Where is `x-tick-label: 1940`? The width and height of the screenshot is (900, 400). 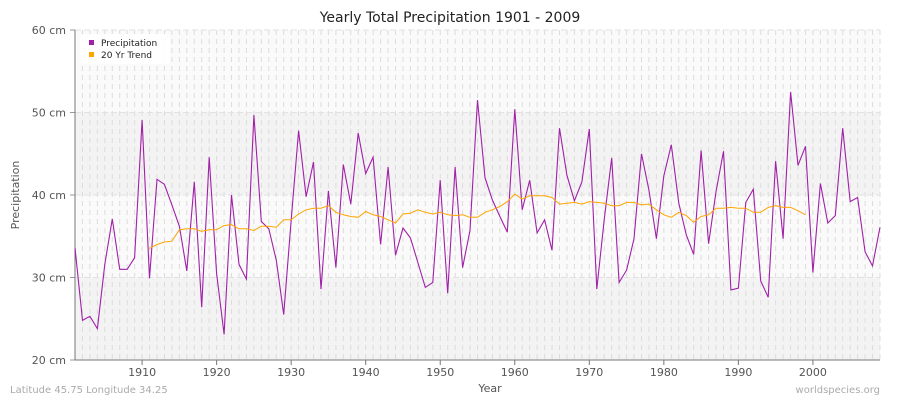
x-tick-label: 1940 is located at coordinates (366, 372).